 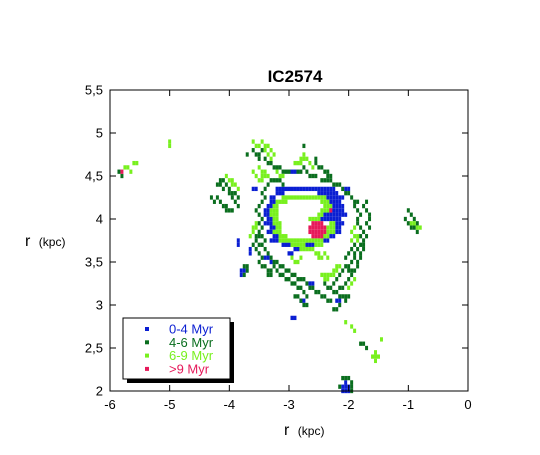 What do you see at coordinates (94, 176) in the screenshot?
I see `y-tick-label-5: 4,5` at bounding box center [94, 176].